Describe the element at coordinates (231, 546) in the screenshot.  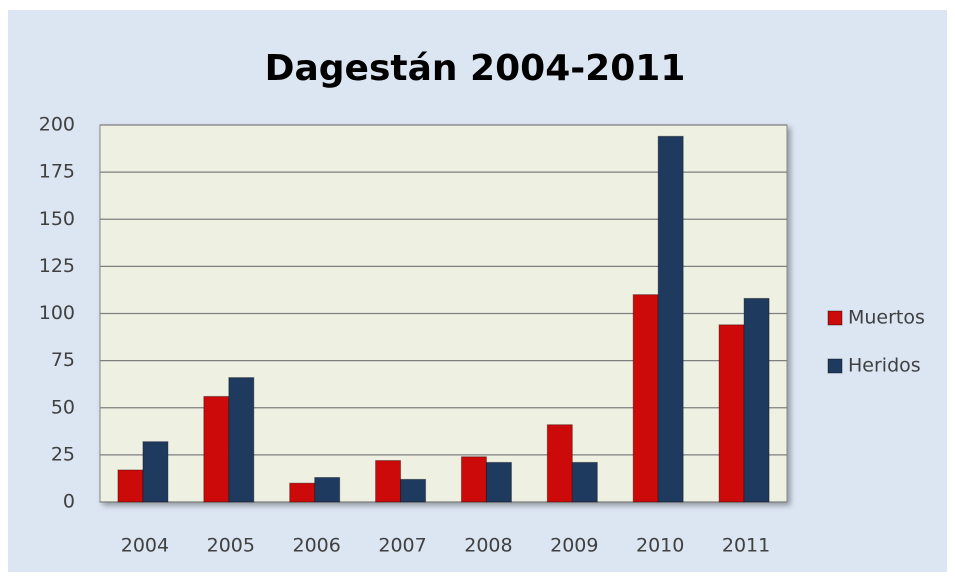
I see `x-tick-label: 2005` at that location.